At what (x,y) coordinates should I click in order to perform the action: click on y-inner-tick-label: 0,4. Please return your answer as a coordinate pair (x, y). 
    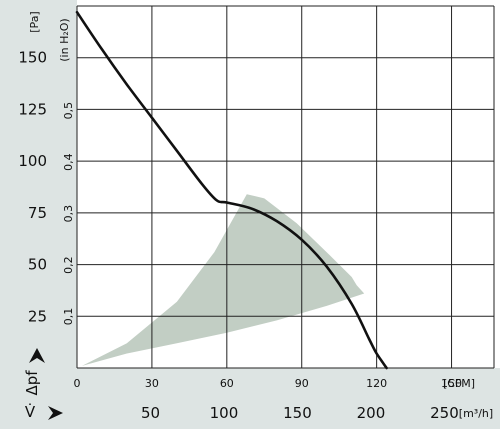
    Looking at the image, I should click on (68, 162).